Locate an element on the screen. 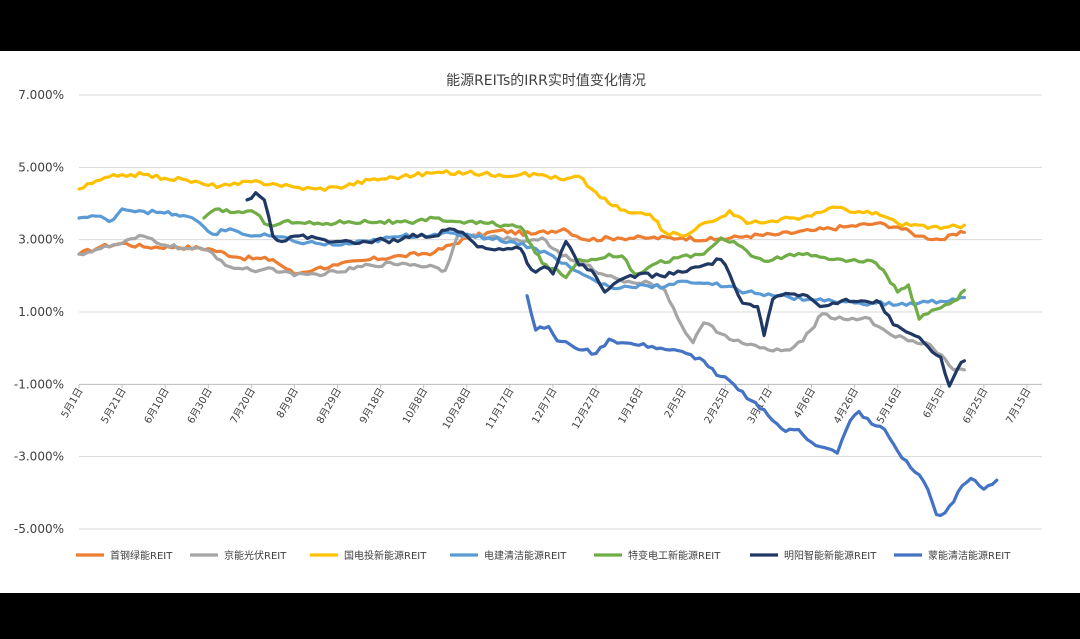 The height and width of the screenshot is (639, 1080). x-tick-label: 2月5日 is located at coordinates (675, 403).